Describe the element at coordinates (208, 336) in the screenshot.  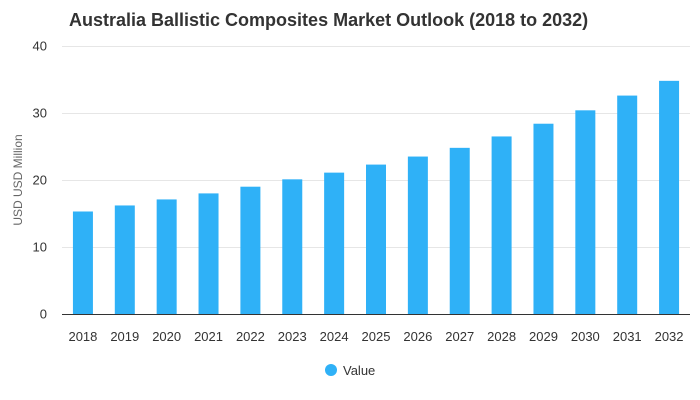
I see `x-tick-label: 2021` at that location.